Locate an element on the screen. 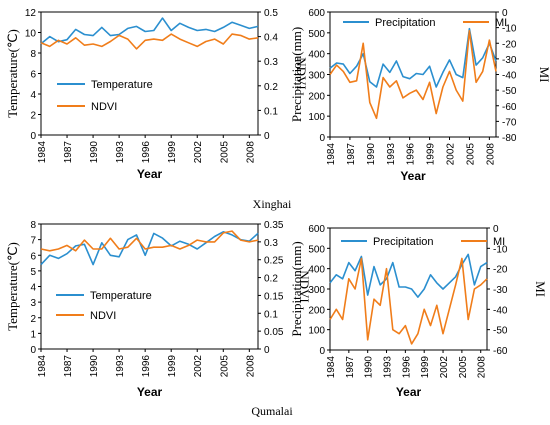 Image resolution: width=550 pixels, height=425 pixels. y-right-tick-label: 0.4 is located at coordinates (271, 38).